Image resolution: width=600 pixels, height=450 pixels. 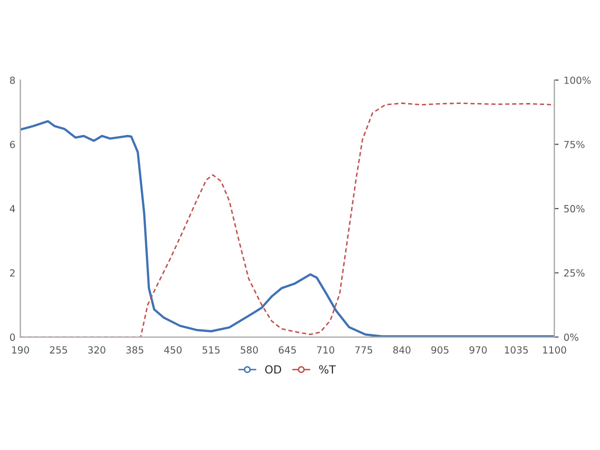 I want to click on legend-label: %T, so click(x=327, y=369).